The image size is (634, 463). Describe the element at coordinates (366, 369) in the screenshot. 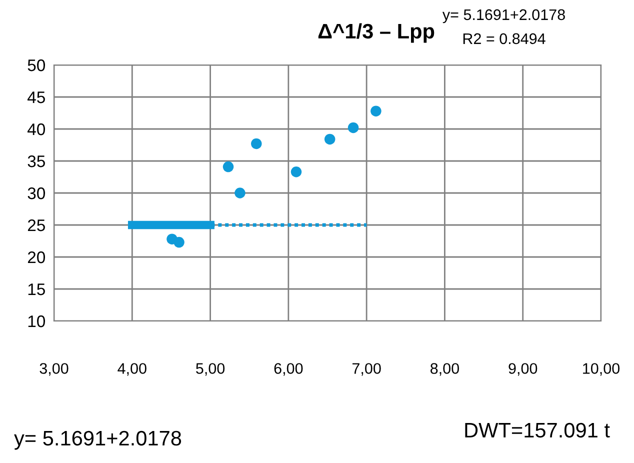

I see `x-tick-label: 7,00` at that location.